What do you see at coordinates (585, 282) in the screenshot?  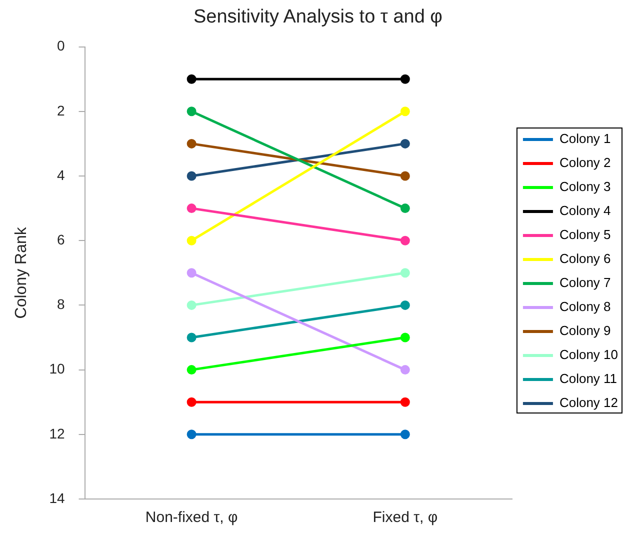 I see `legend-label: Colony 7` at bounding box center [585, 282].